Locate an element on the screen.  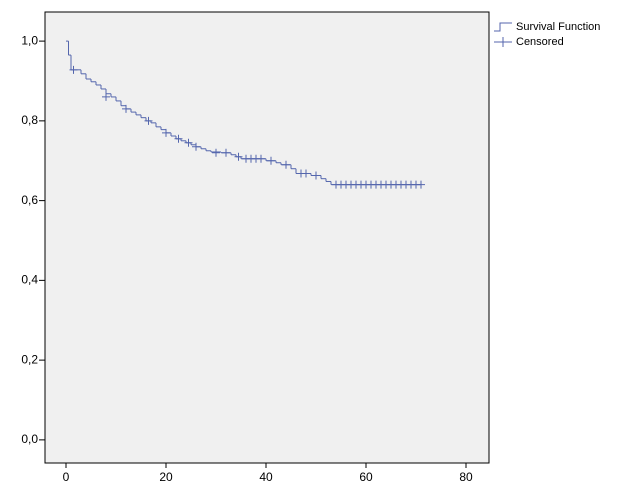
y-tick-label: 0,2 is located at coordinates (29, 359).